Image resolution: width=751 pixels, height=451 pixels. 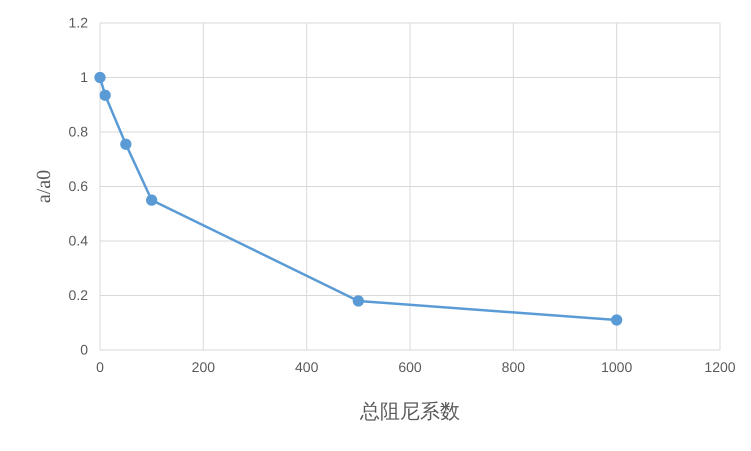 I want to click on x-tick-label: 800, so click(x=514, y=366).